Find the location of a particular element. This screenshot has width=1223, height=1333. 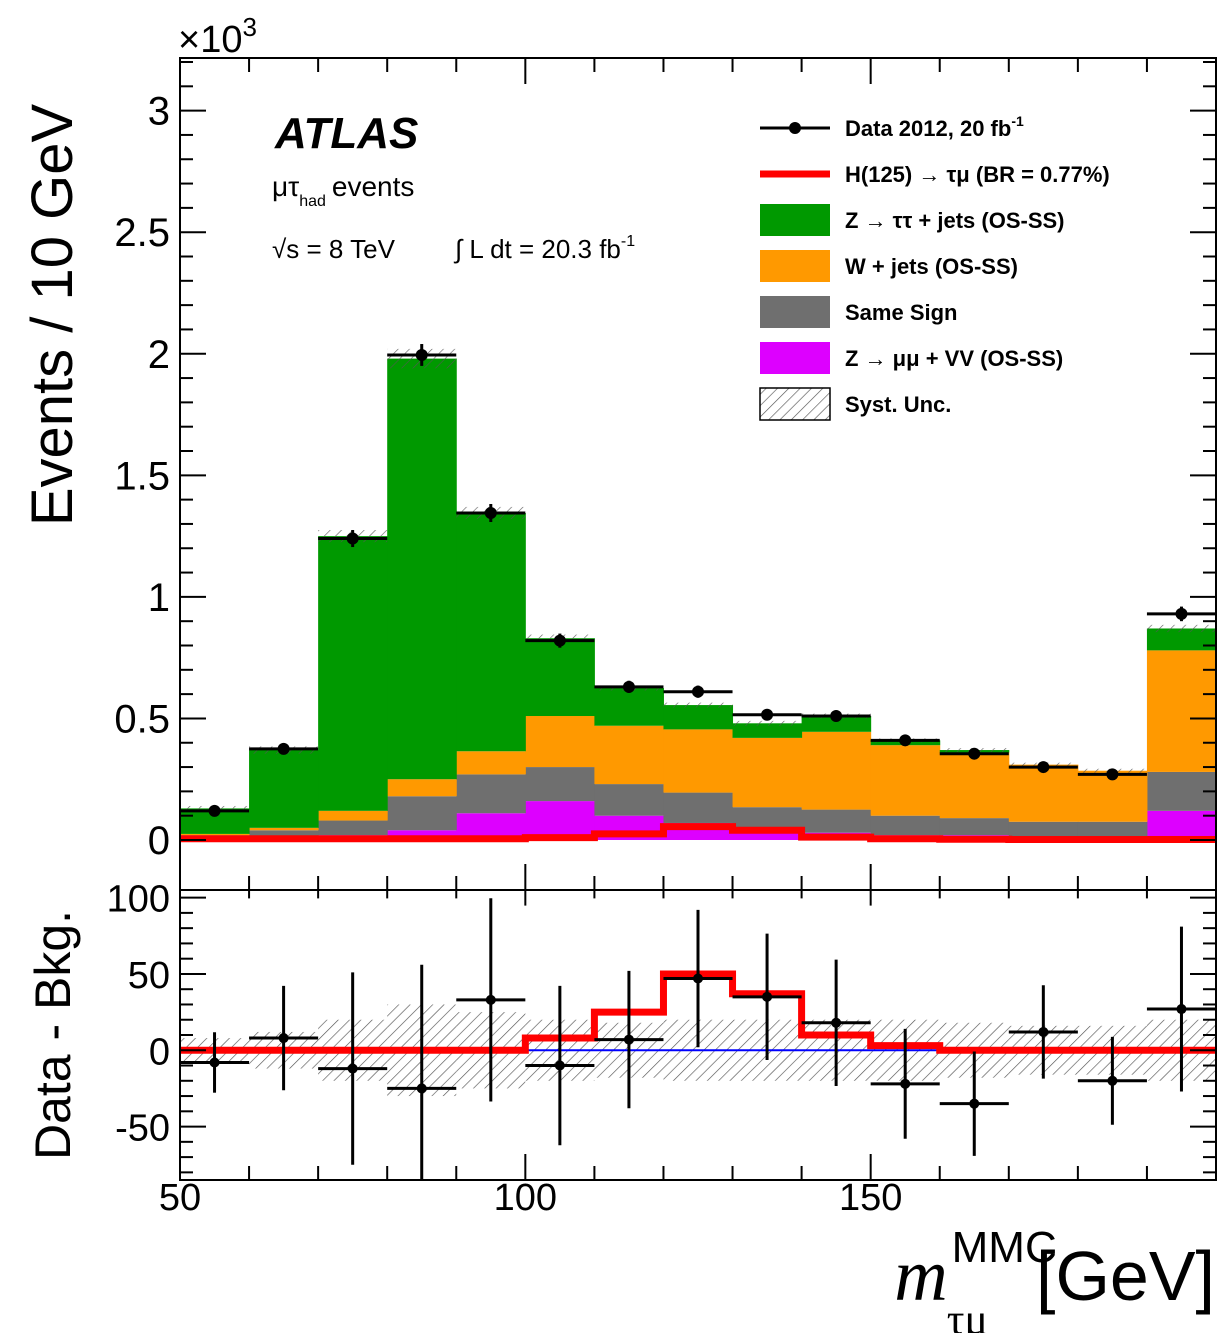

signal-histogram is located at coordinates (698, 833).